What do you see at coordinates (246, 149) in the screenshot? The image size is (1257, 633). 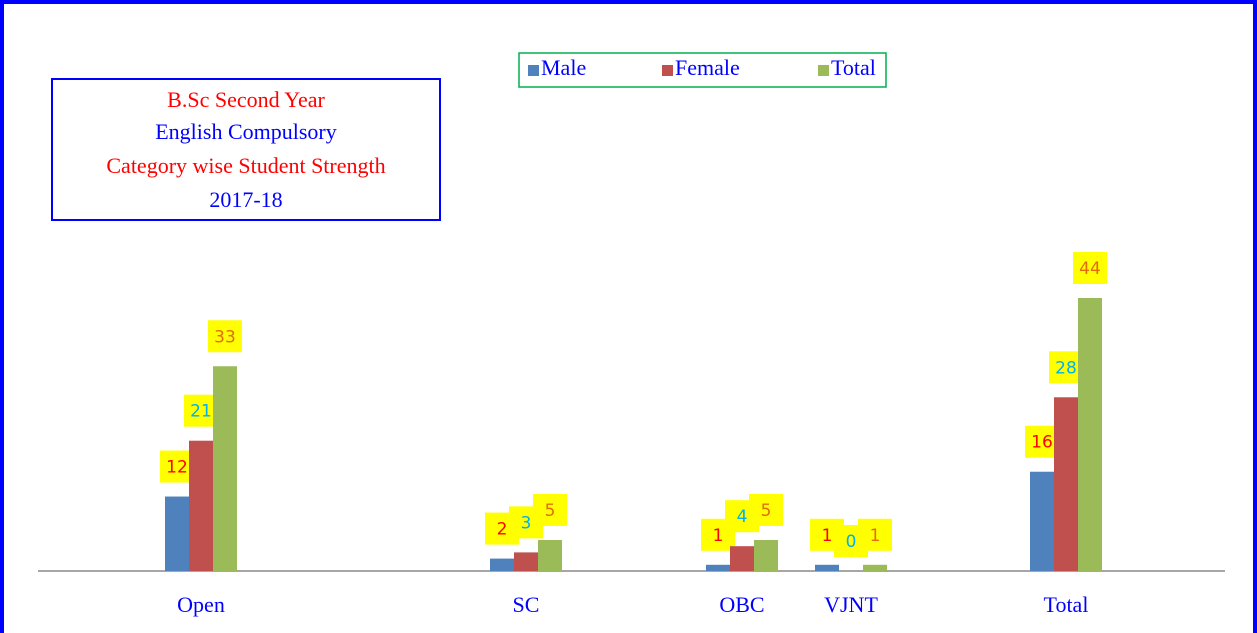 I see `title-box` at bounding box center [246, 149].